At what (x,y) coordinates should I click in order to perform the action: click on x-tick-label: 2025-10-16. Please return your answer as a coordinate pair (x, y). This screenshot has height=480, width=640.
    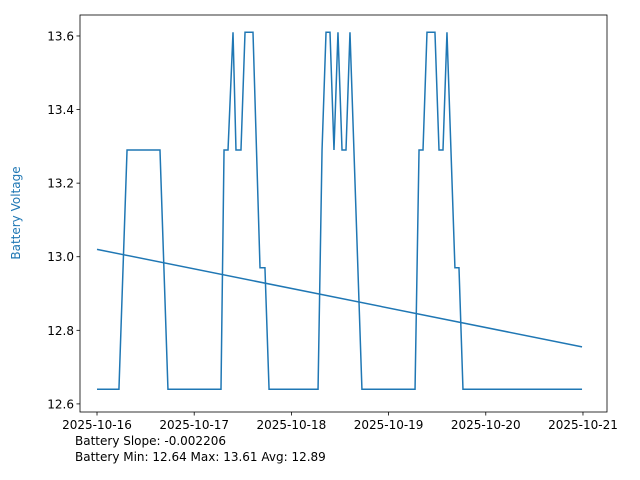
    Looking at the image, I should click on (97, 425).